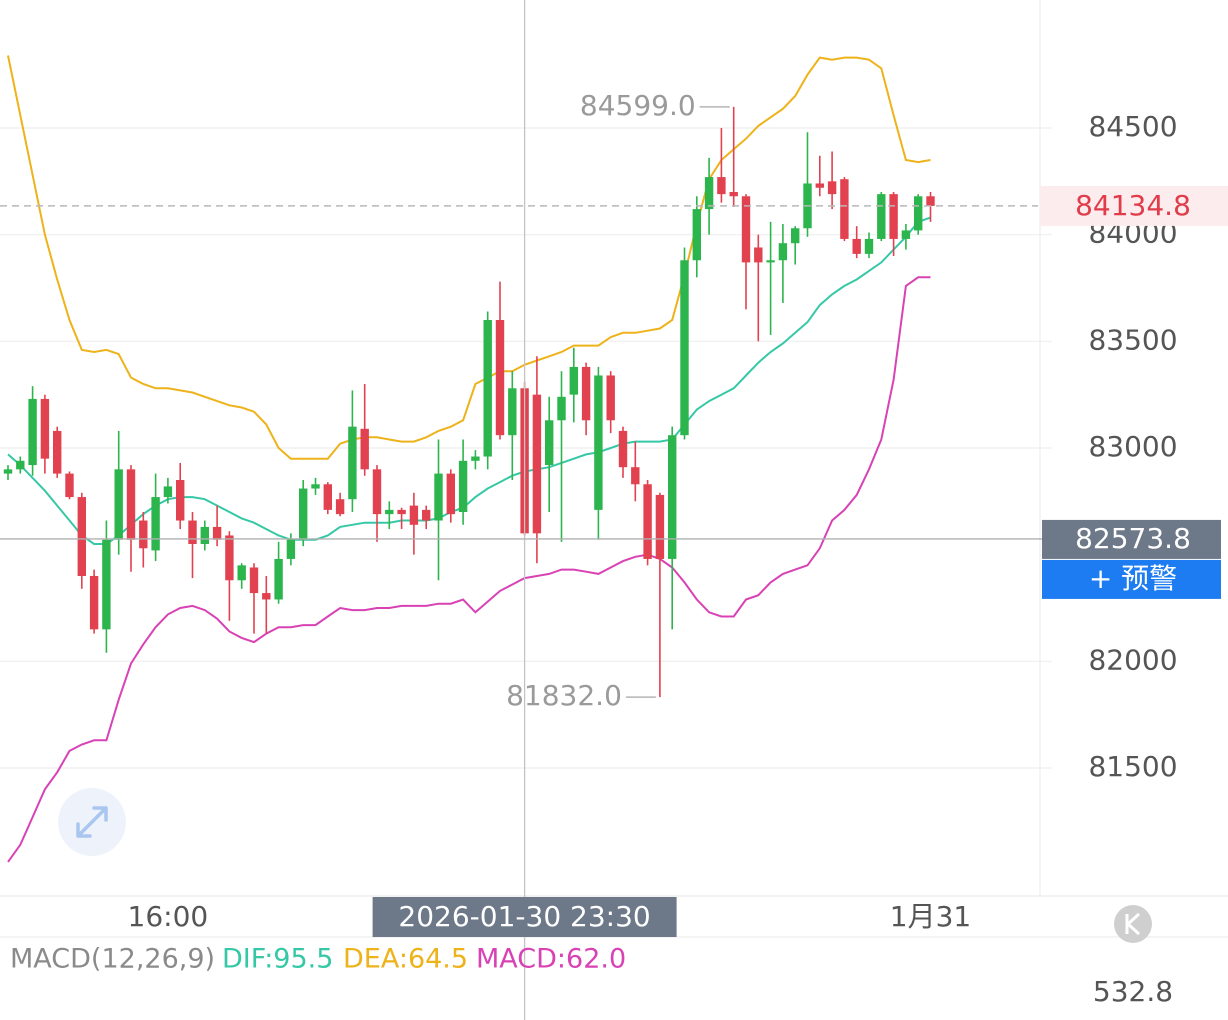 Image resolution: width=1228 pixels, height=1020 pixels. I want to click on crosshair-x-label: 2026-01-30 23:30, so click(524, 916).